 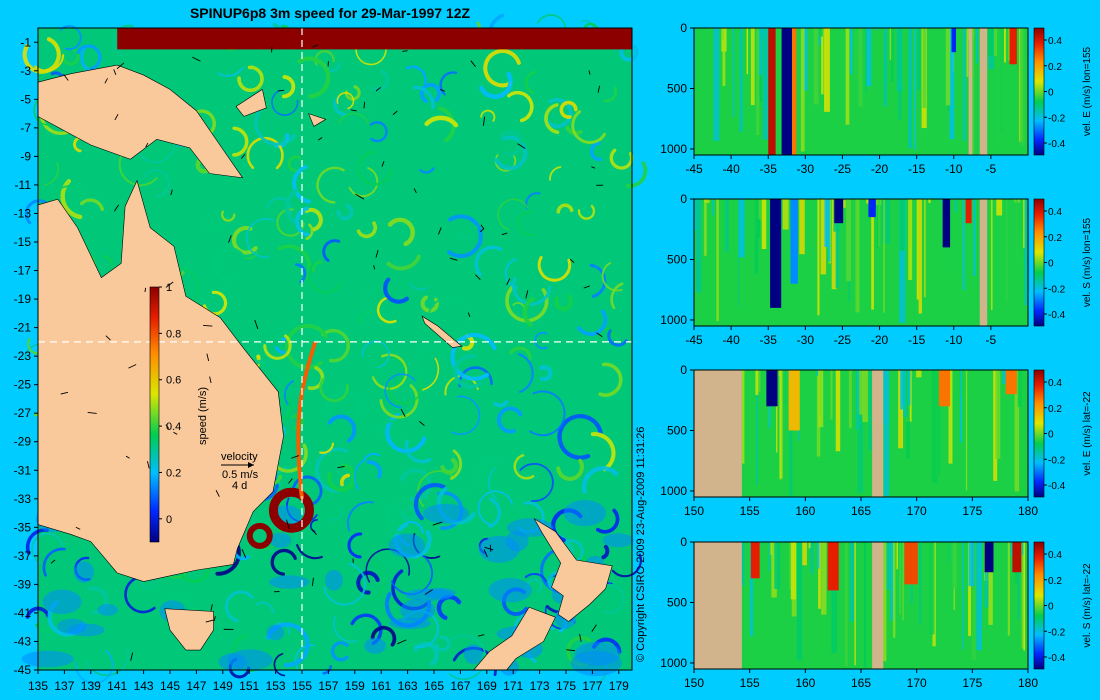 I want to click on section-ylabel: vel. E (m/s) lon=155, so click(x=1087, y=91).